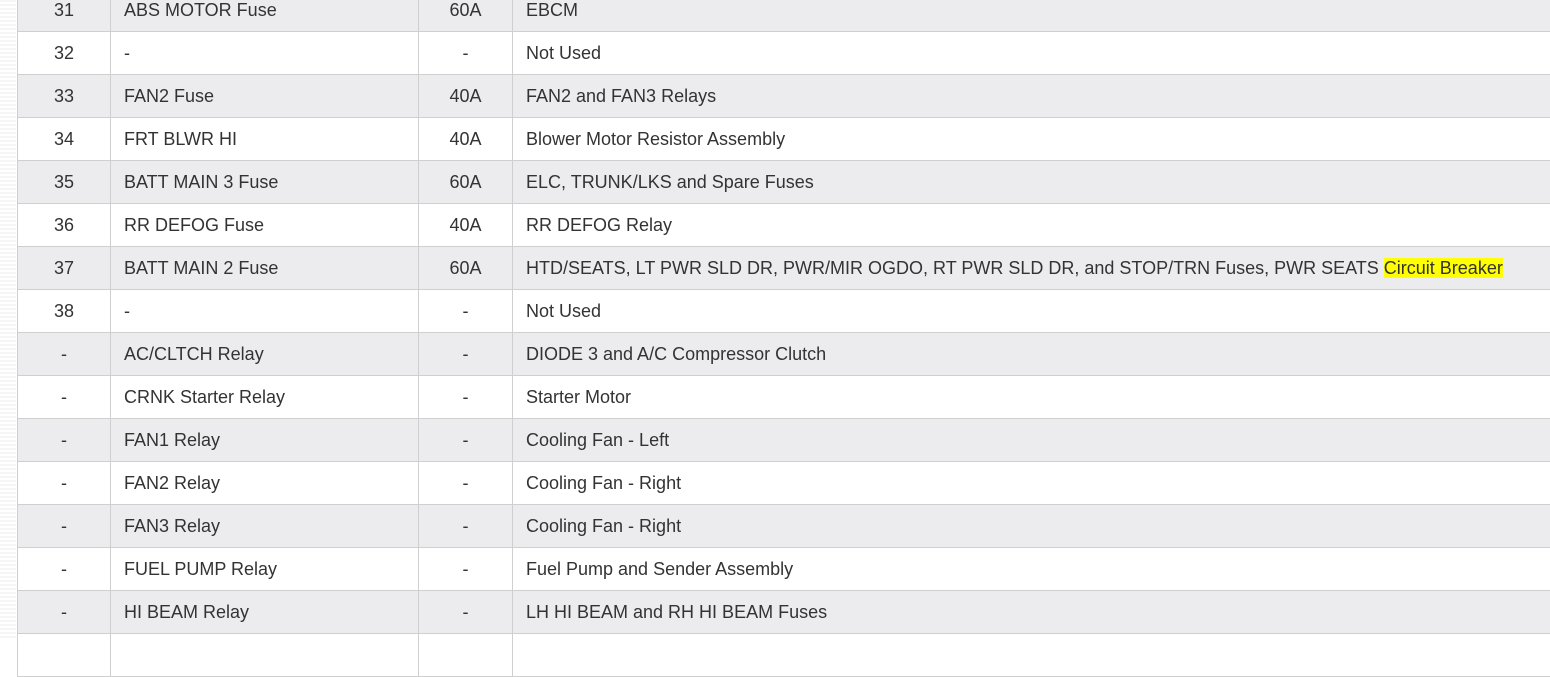 The width and height of the screenshot is (1550, 677). What do you see at coordinates (1031, 526) in the screenshot?
I see `fuse-usage-cell: Cooling Fan - Right` at bounding box center [1031, 526].